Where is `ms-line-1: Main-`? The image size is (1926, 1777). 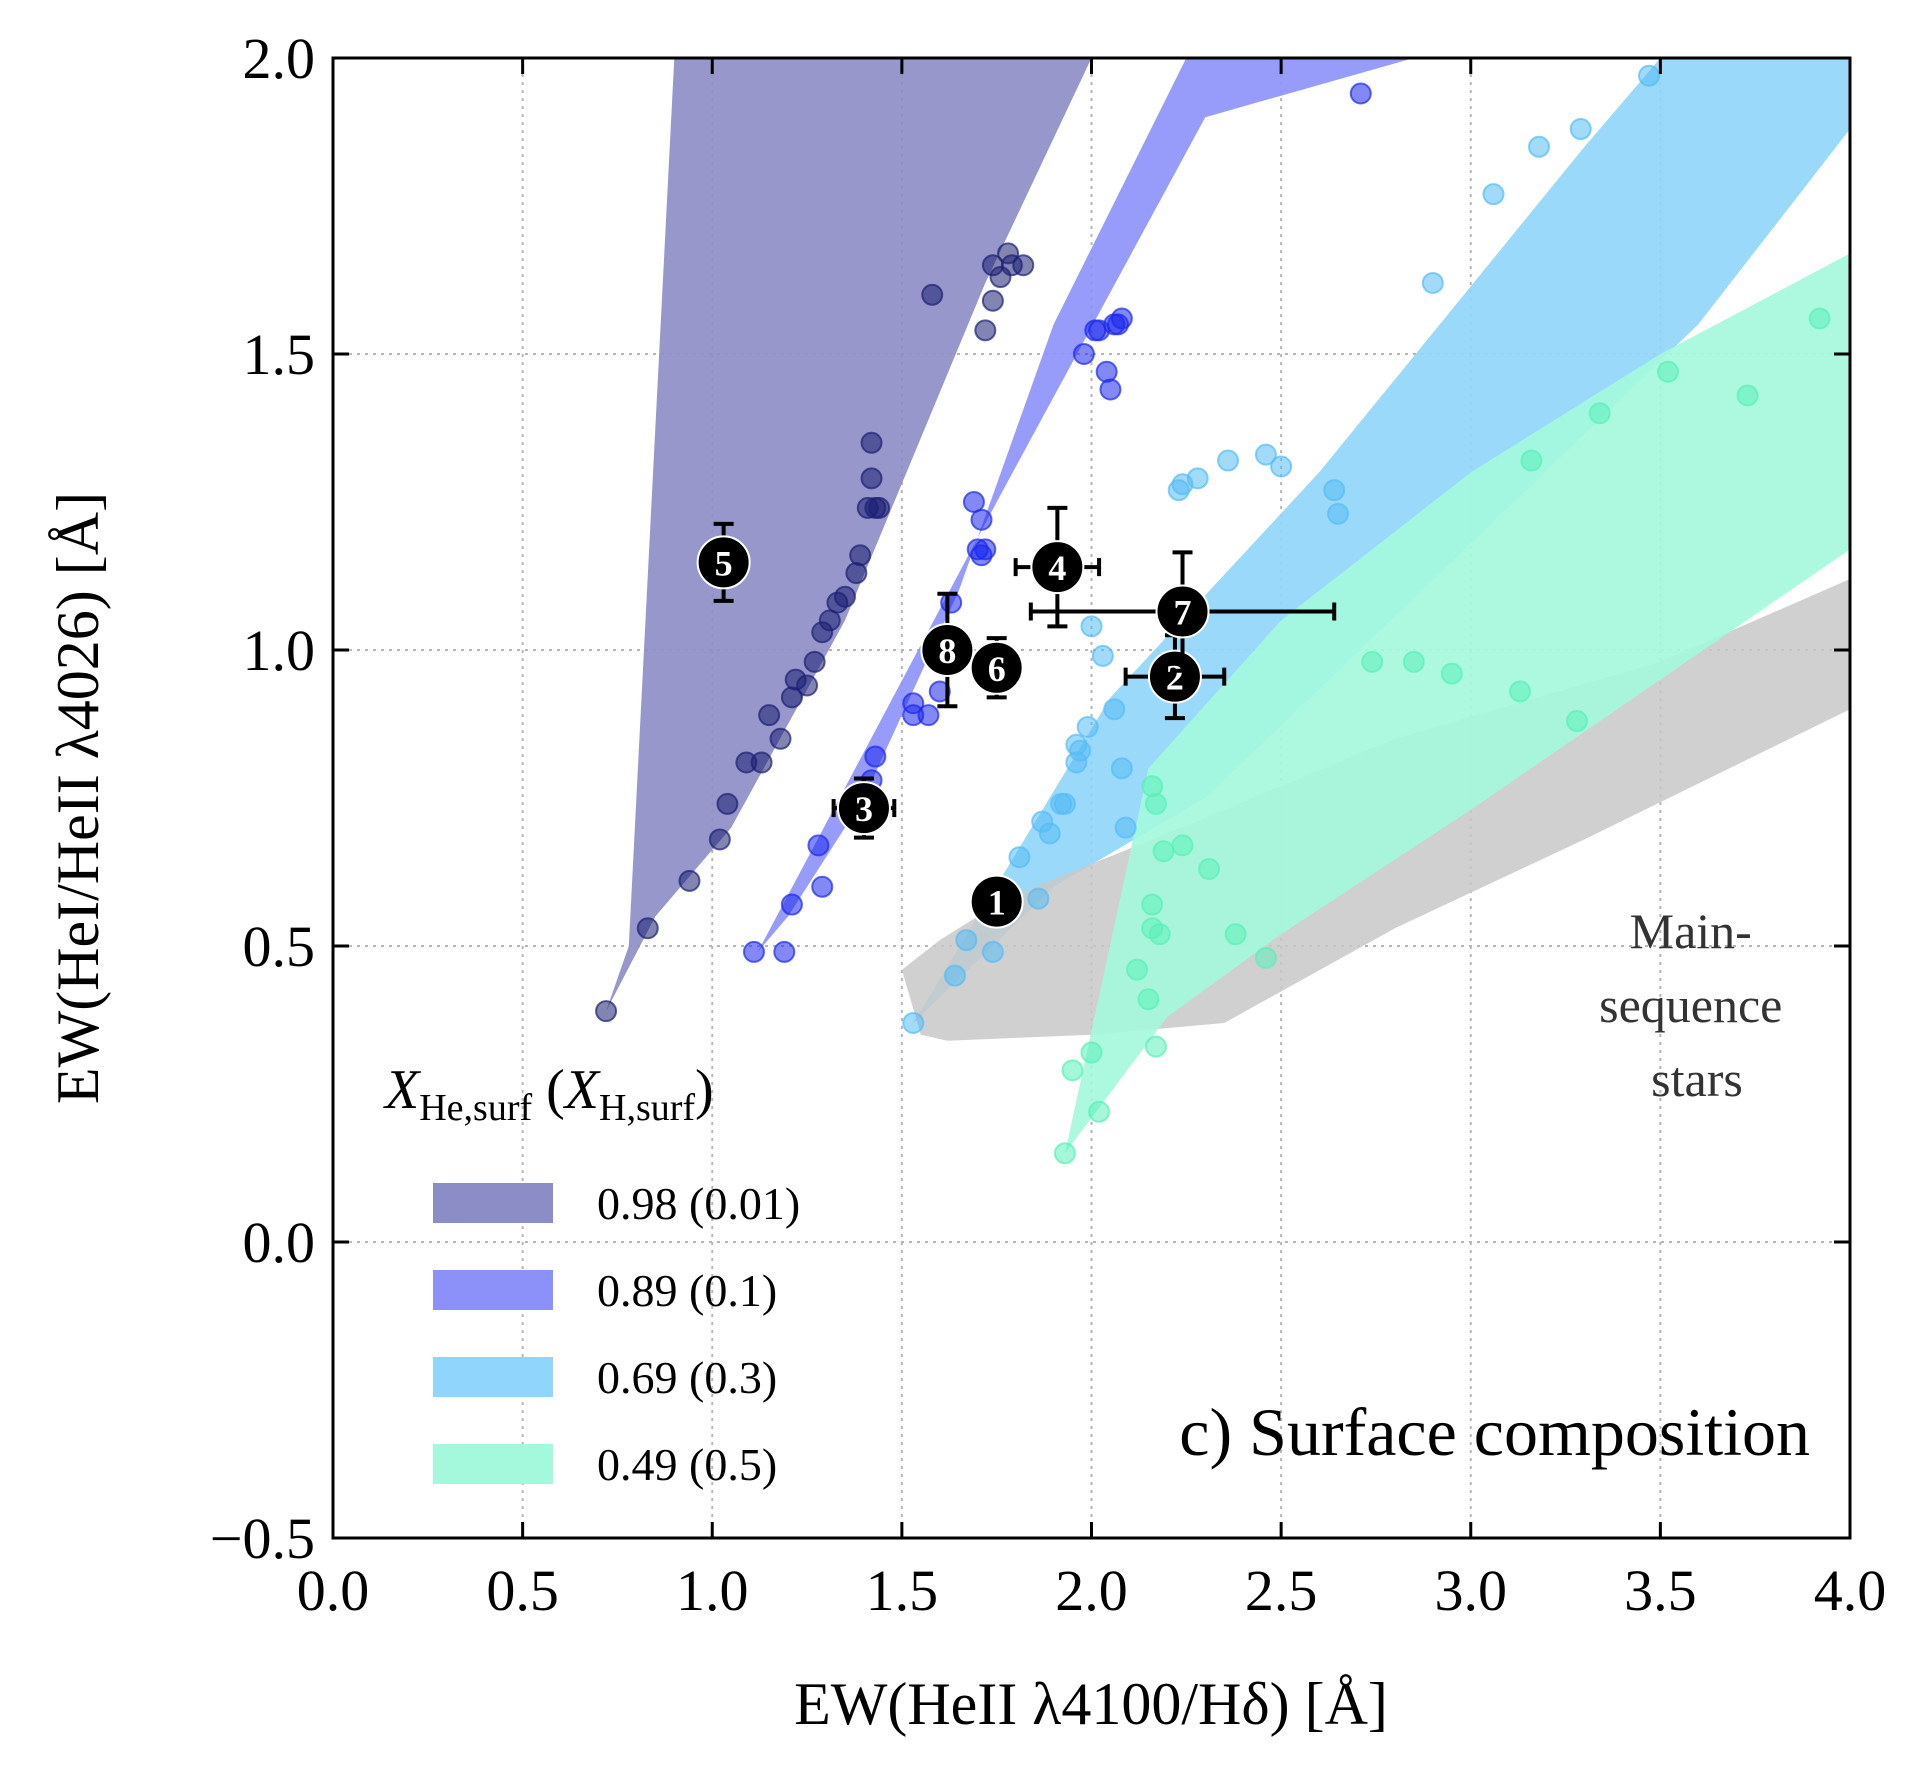
ms-line-1: Main- is located at coordinates (1691, 931).